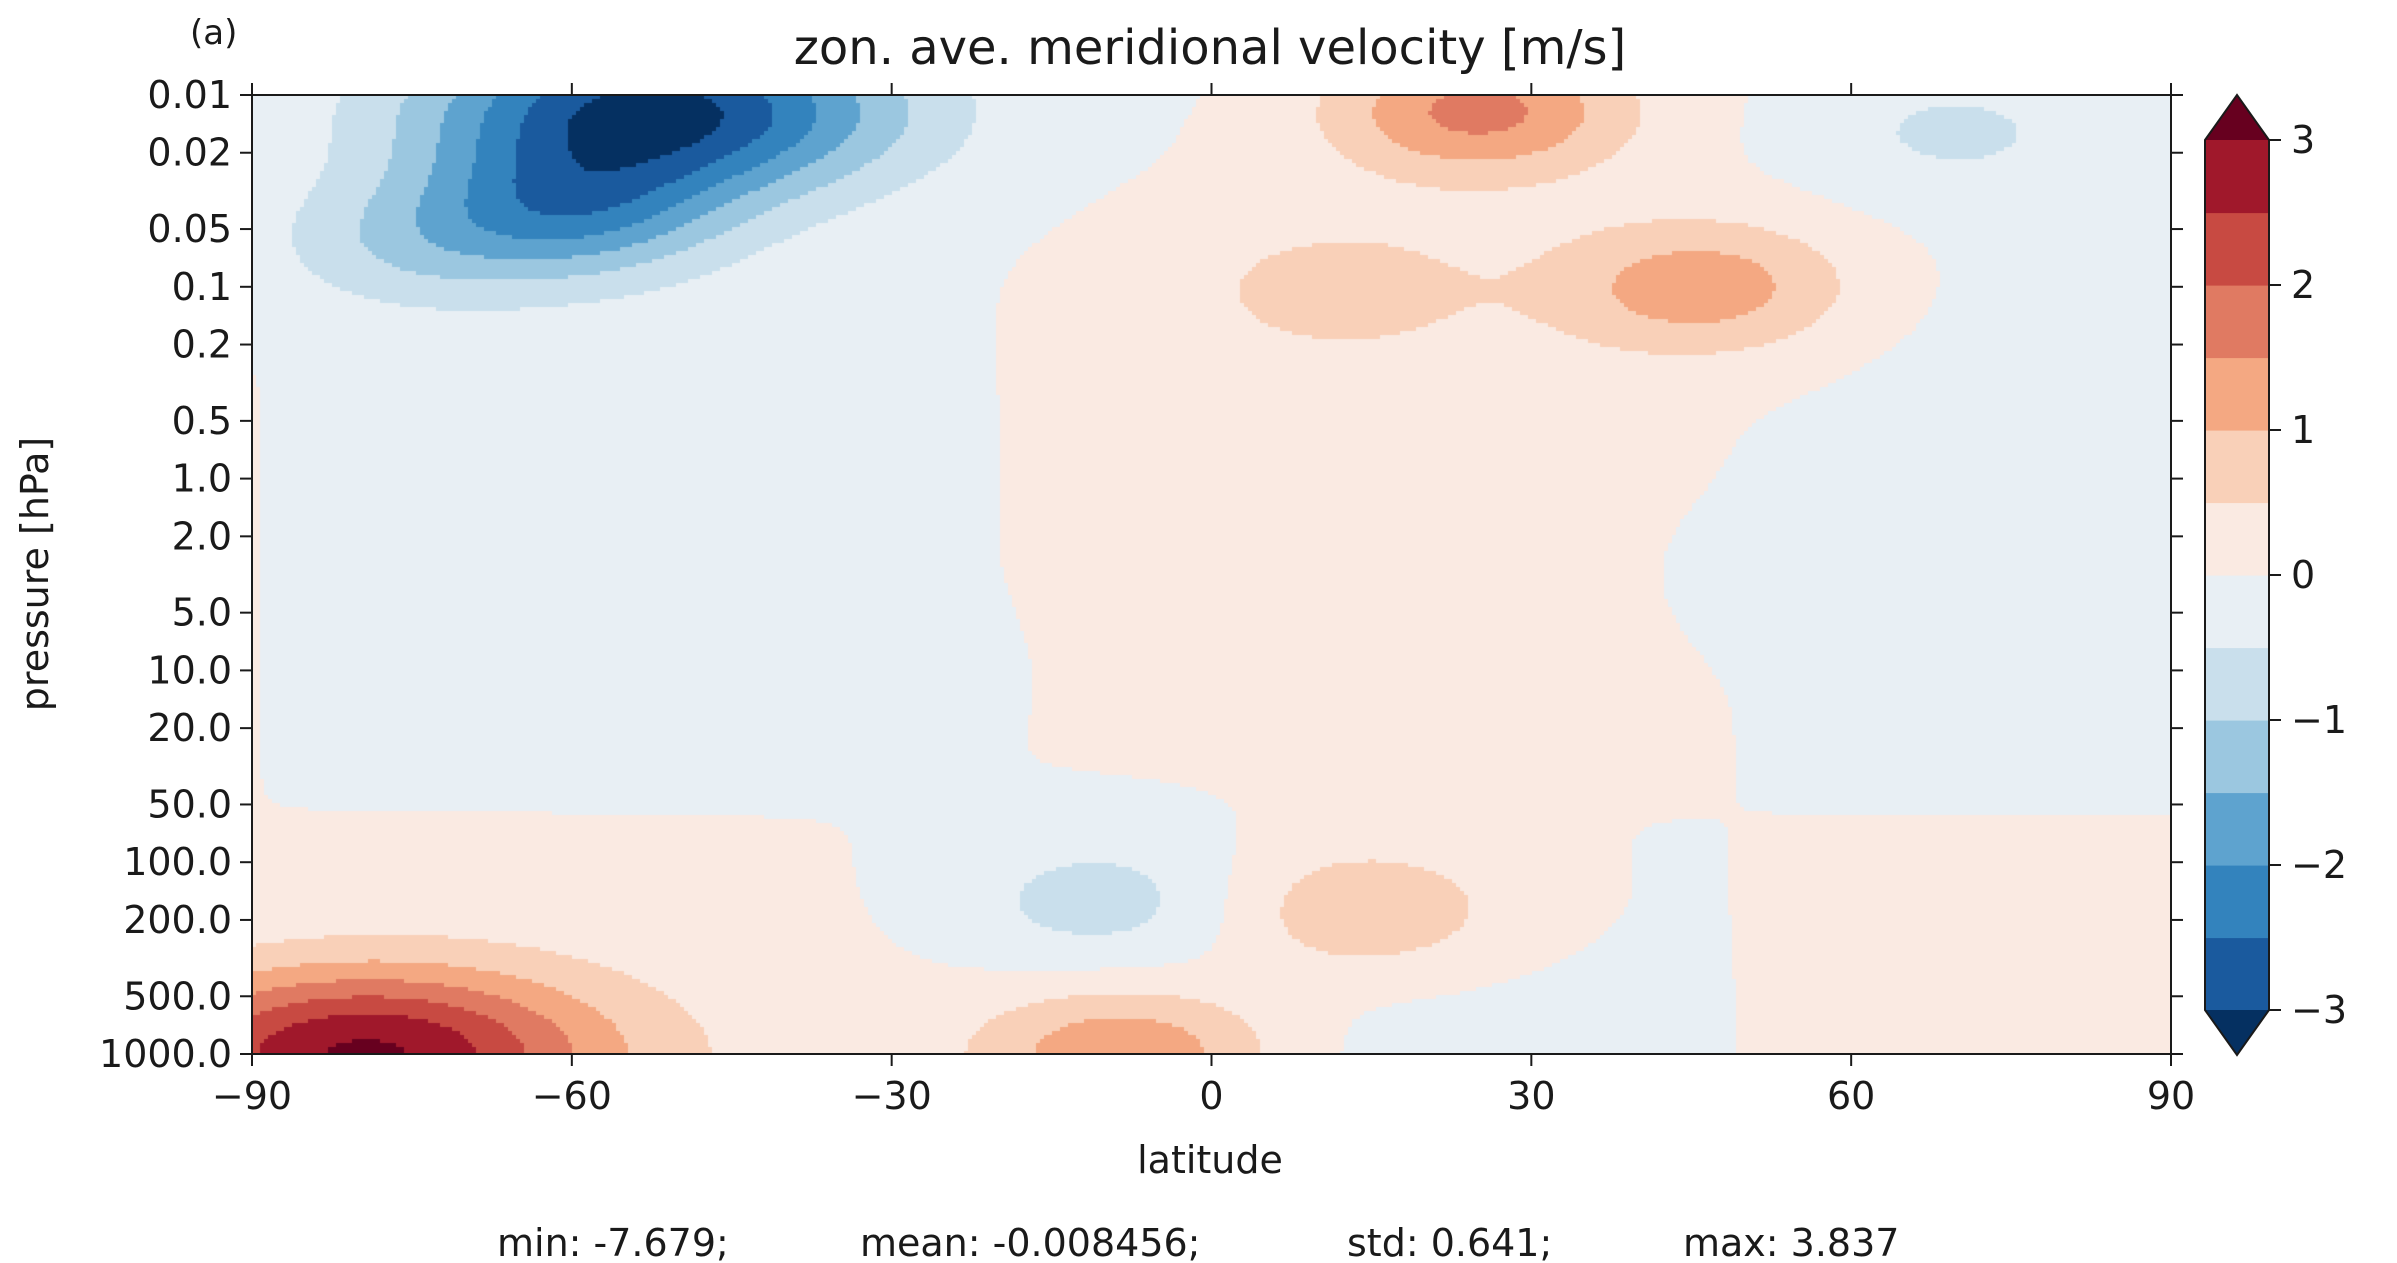 Image resolution: width=2397 pixels, height=1263 pixels. What do you see at coordinates (892, 1096) in the screenshot?
I see `x-tick-label: −30` at bounding box center [892, 1096].